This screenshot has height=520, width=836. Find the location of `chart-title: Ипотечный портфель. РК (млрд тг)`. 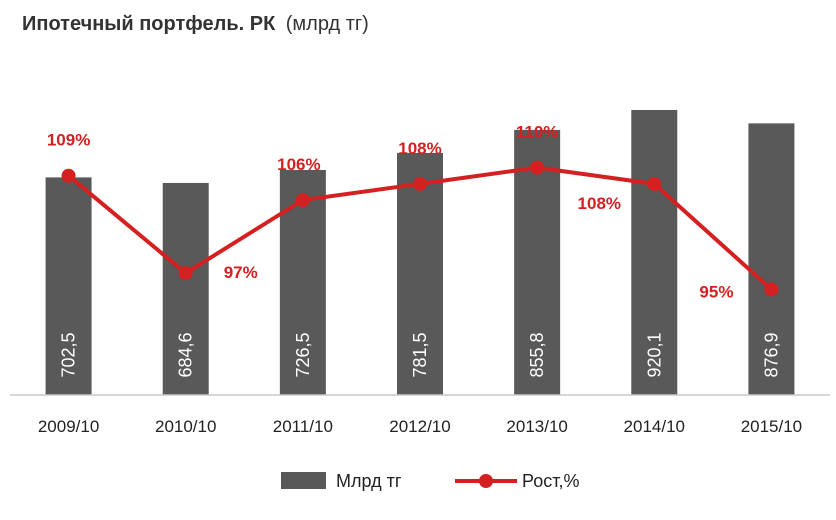

chart-title: Ипотечный портфель. РК (млрд тг) is located at coordinates (195, 24).